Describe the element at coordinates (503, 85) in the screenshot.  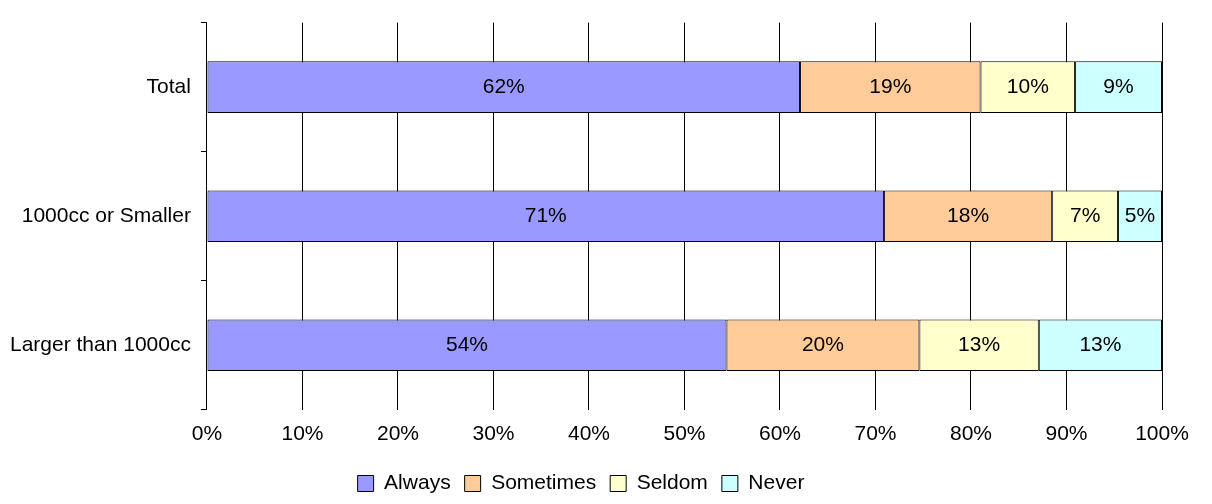
I see `data-label: 62%` at that location.